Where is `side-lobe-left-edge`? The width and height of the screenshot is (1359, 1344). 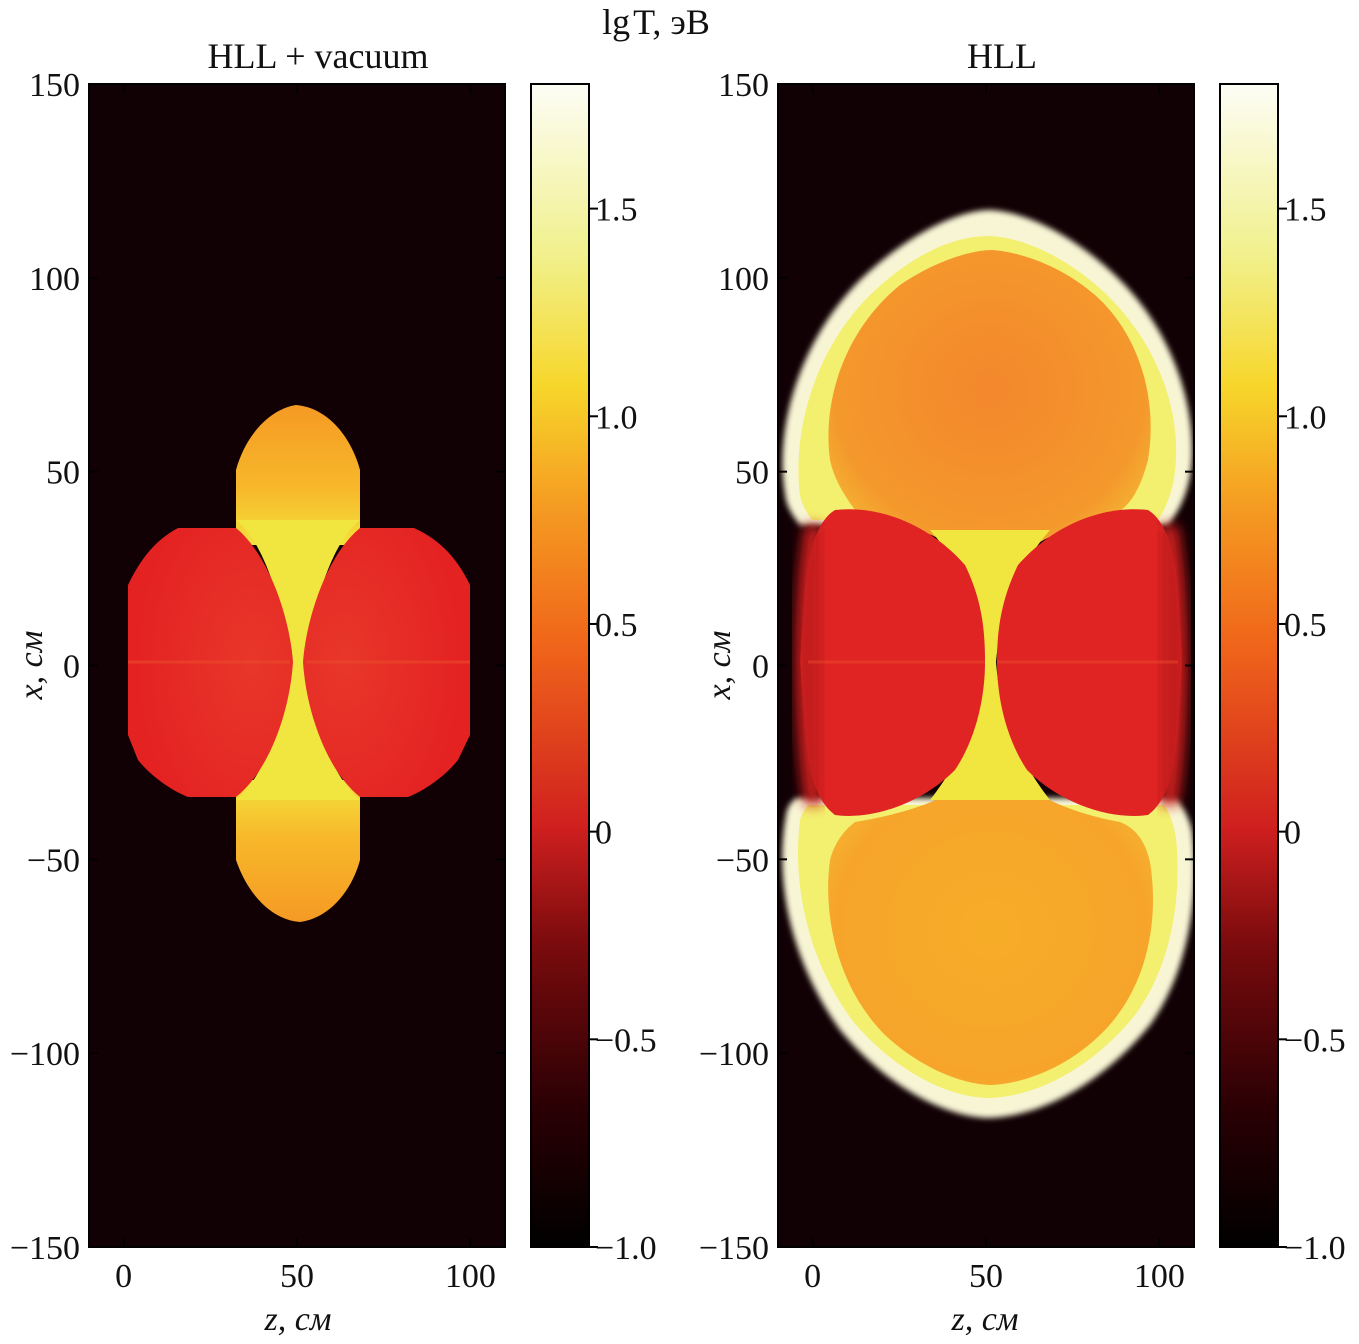 side-lobe-left-edge is located at coordinates (808, 665).